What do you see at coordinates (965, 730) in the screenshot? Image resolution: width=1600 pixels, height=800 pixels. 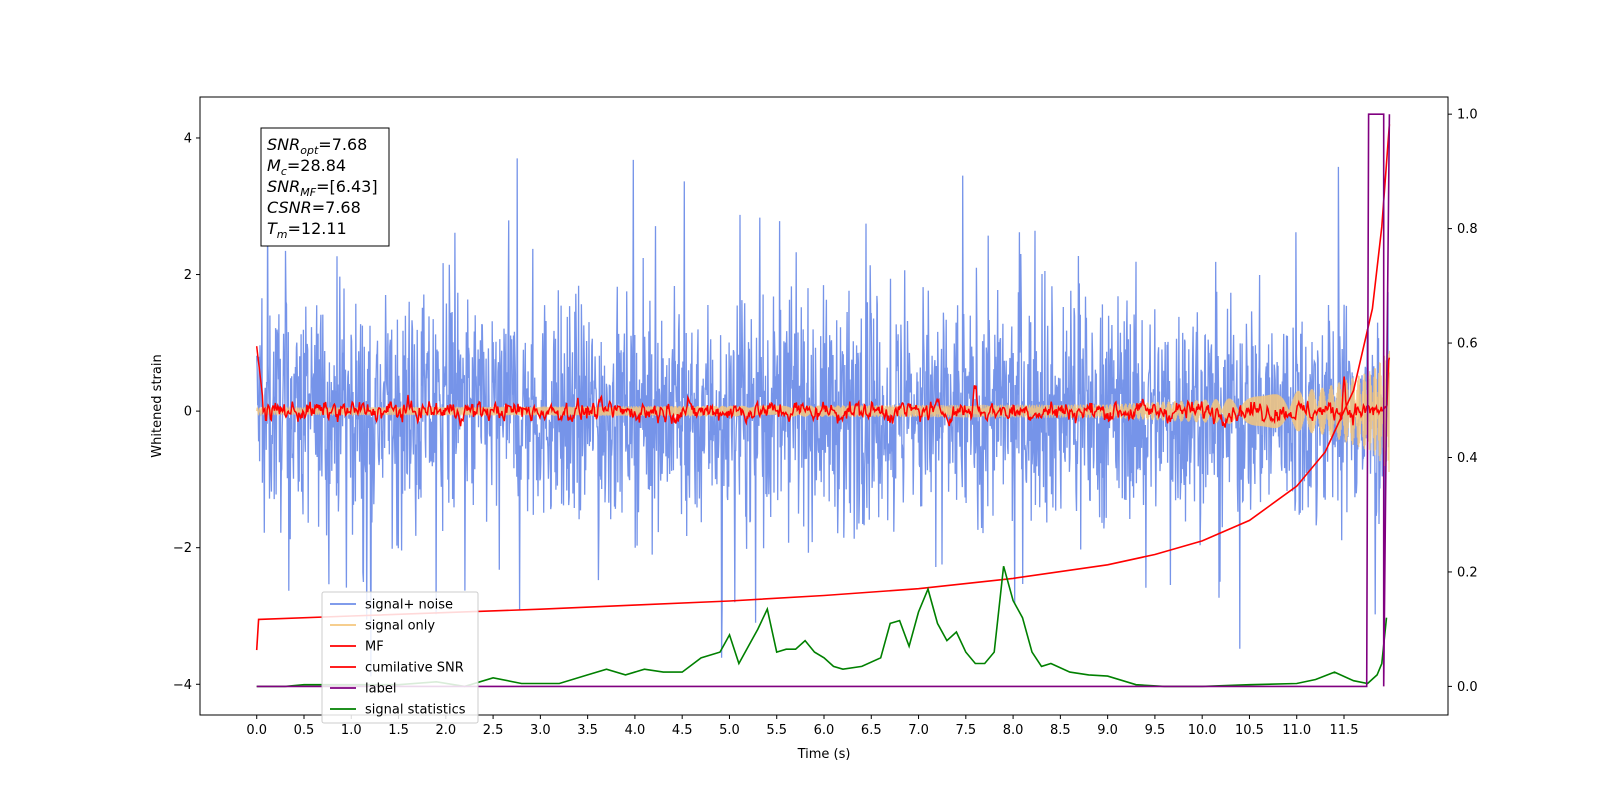 I see `x-tick-label: 7.5` at bounding box center [965, 730].